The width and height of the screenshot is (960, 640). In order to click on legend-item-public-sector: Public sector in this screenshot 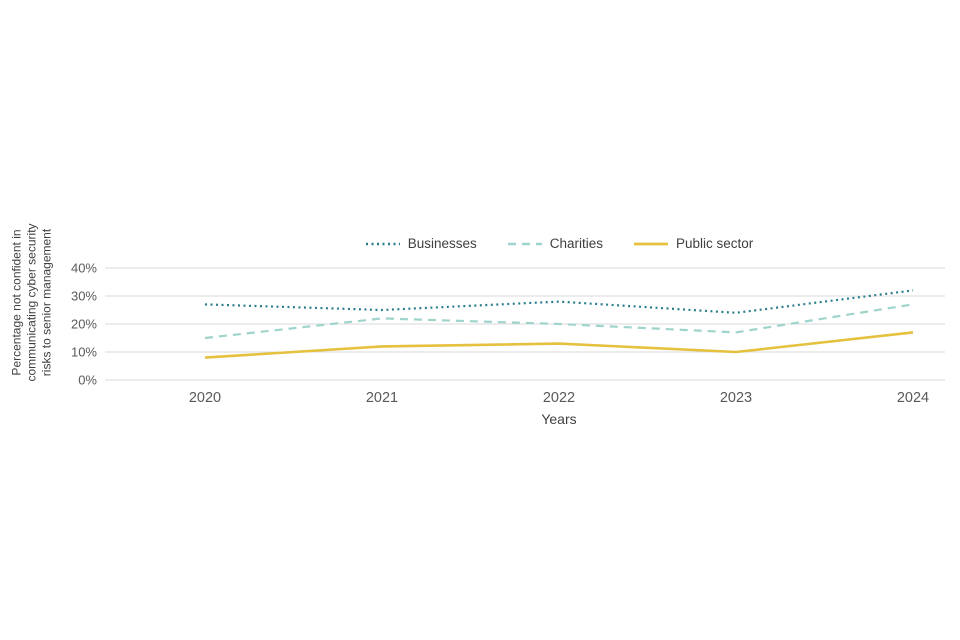, I will do `click(693, 243)`.